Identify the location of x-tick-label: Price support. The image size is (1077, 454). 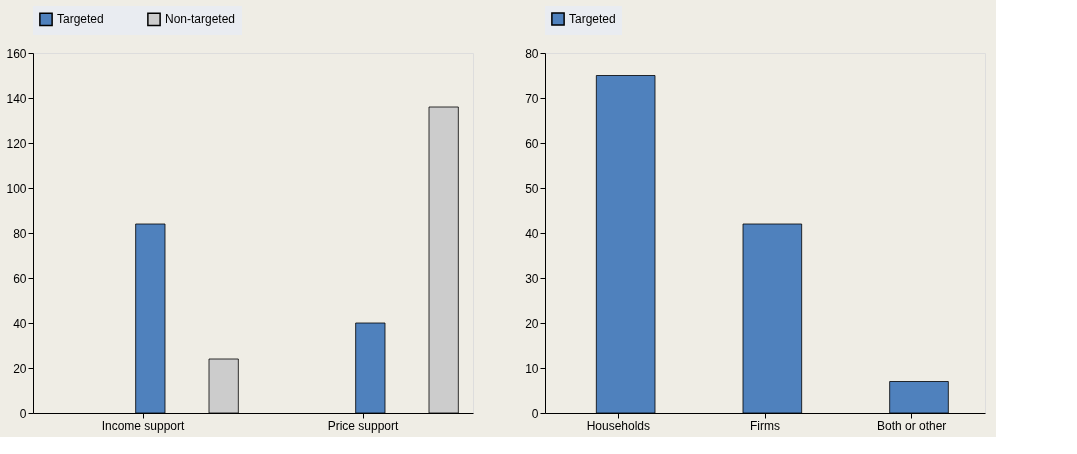
(363, 425).